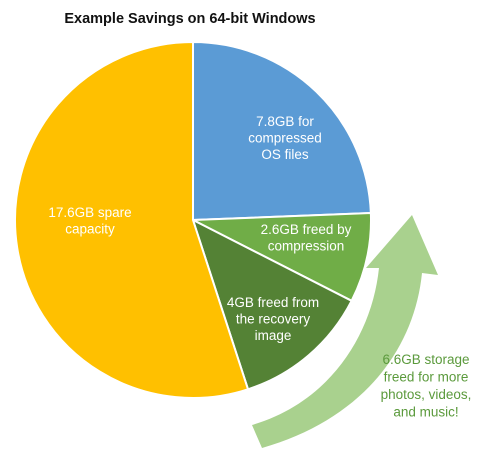 The width and height of the screenshot is (500, 464). Describe the element at coordinates (273, 319) in the screenshot. I see `slice-label-3: 4GB freed from the recovery image` at that location.